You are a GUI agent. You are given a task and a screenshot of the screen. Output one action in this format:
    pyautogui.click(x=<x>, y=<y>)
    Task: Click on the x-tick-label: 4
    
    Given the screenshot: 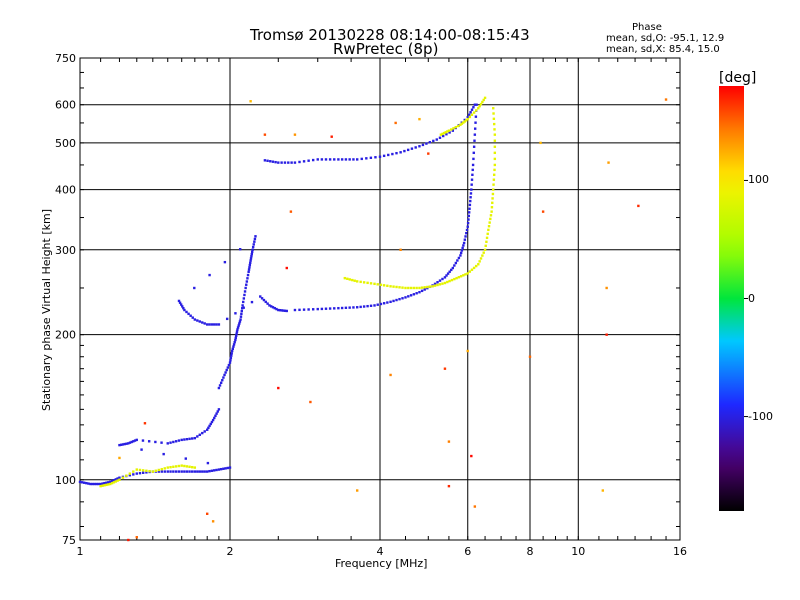 What is the action you would take?
    pyautogui.click(x=380, y=551)
    